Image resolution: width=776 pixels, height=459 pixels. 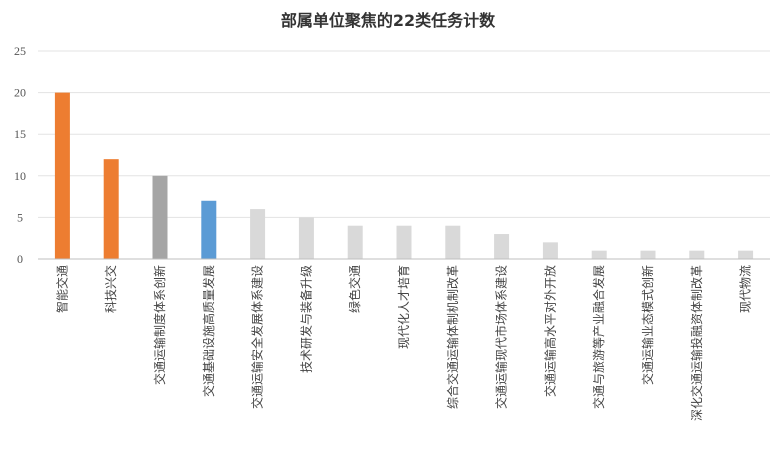 I want to click on x-tick-label: 绿色交通, so click(x=354, y=289).